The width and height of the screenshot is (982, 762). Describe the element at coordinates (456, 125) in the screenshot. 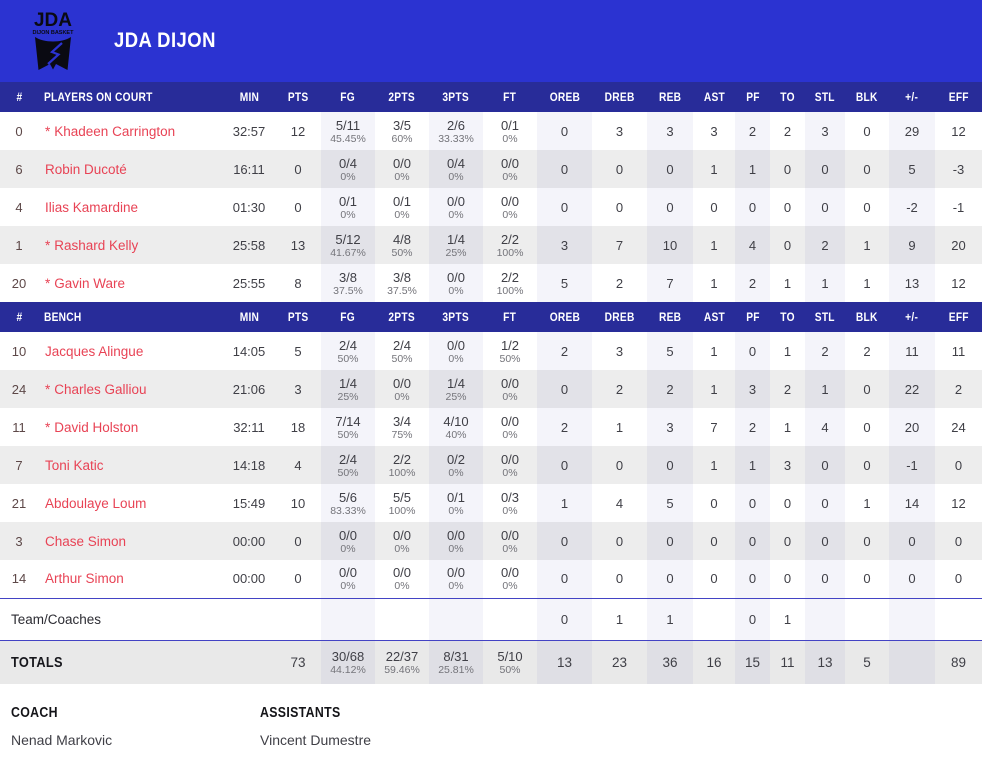

I see `made-attempted-value: 2/6` at that location.